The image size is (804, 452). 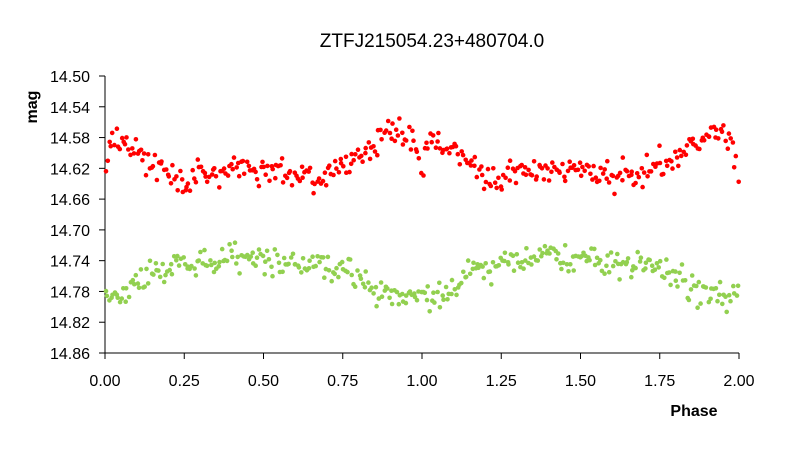 What do you see at coordinates (70, 139) in the screenshot?
I see `y-tick-label: 14.58` at bounding box center [70, 139].